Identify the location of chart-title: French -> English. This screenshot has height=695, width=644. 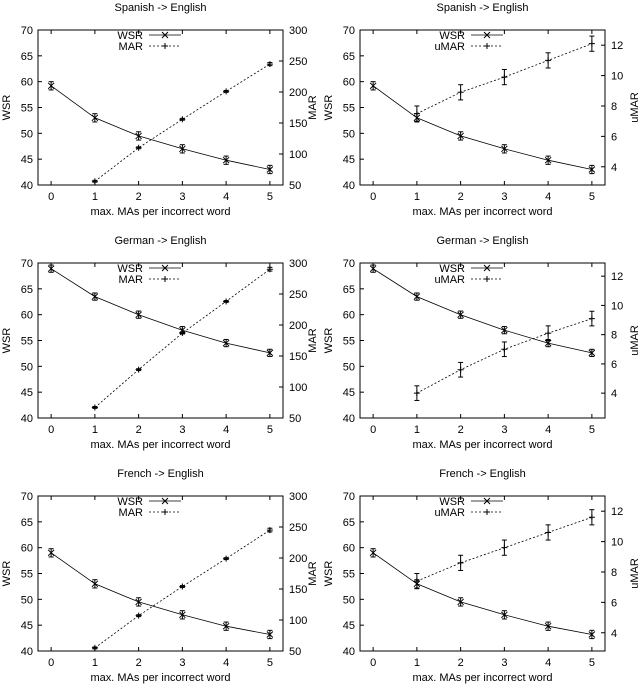
(482, 474).